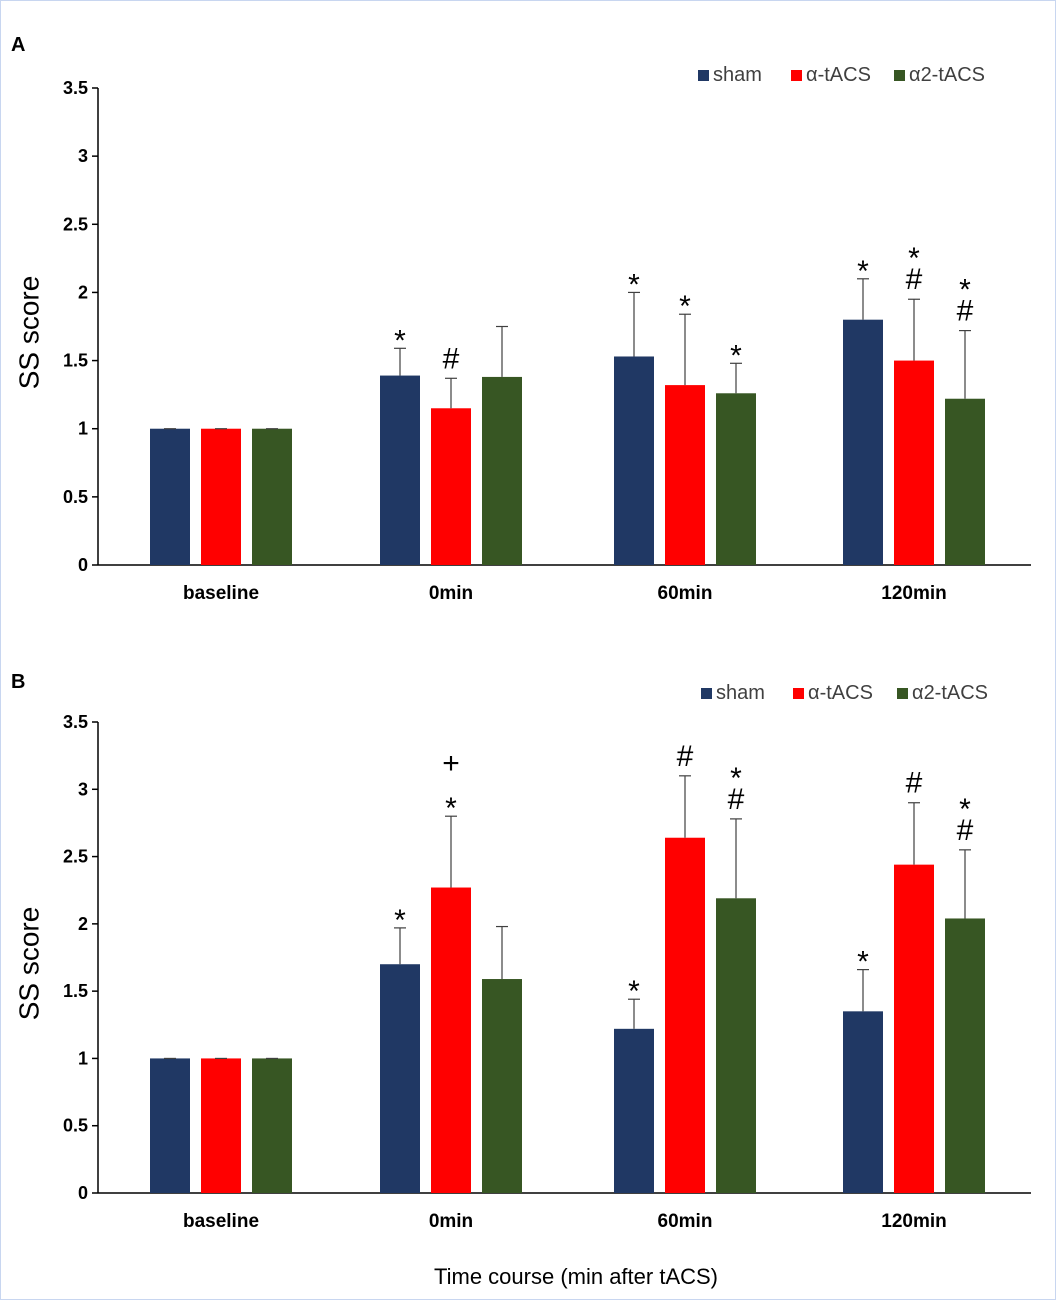 This screenshot has width=1056, height=1306. I want to click on significance-marker: + *, so click(451, 786).